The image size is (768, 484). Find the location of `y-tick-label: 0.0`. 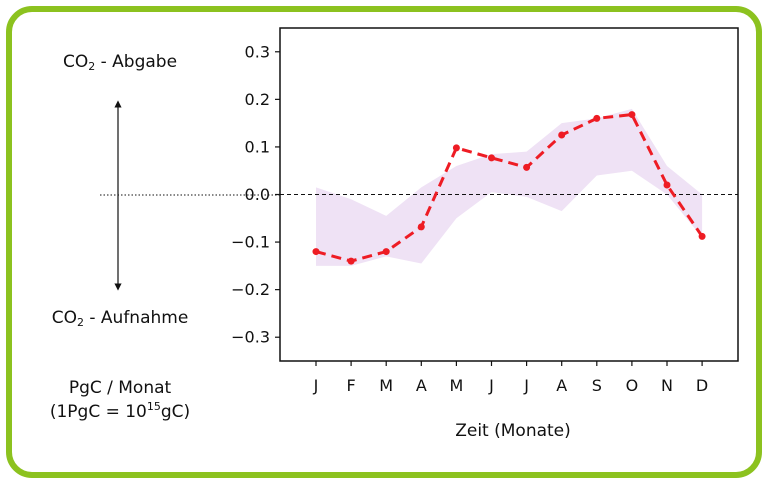

y-tick-label: 0.0 is located at coordinates (257, 194).